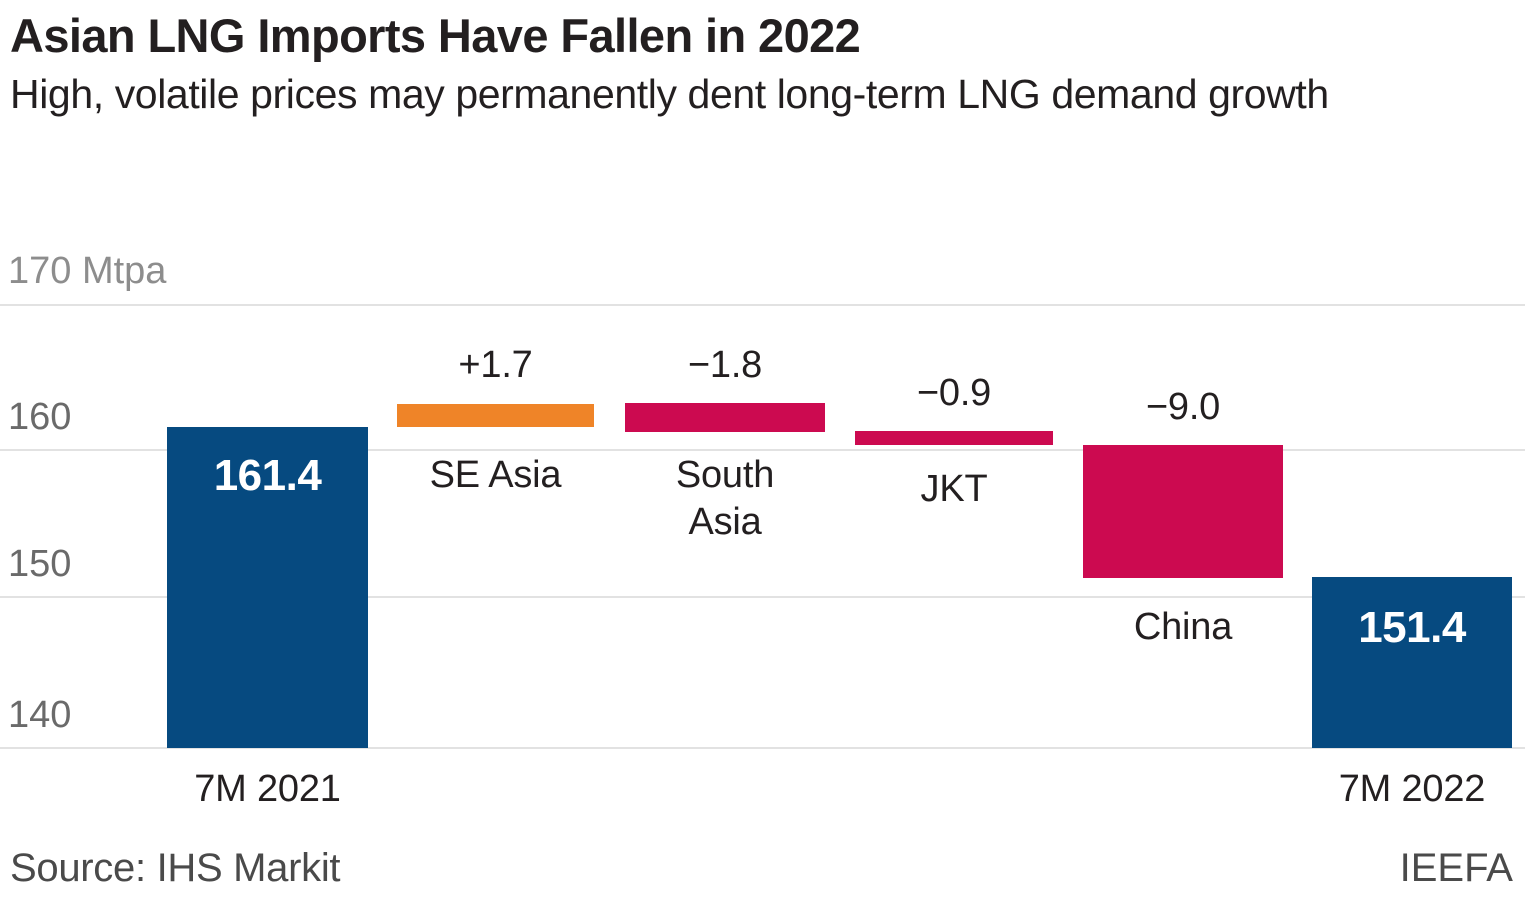 The image size is (1525, 916). Describe the element at coordinates (725, 417) in the screenshot. I see `bar-south-asia` at that location.